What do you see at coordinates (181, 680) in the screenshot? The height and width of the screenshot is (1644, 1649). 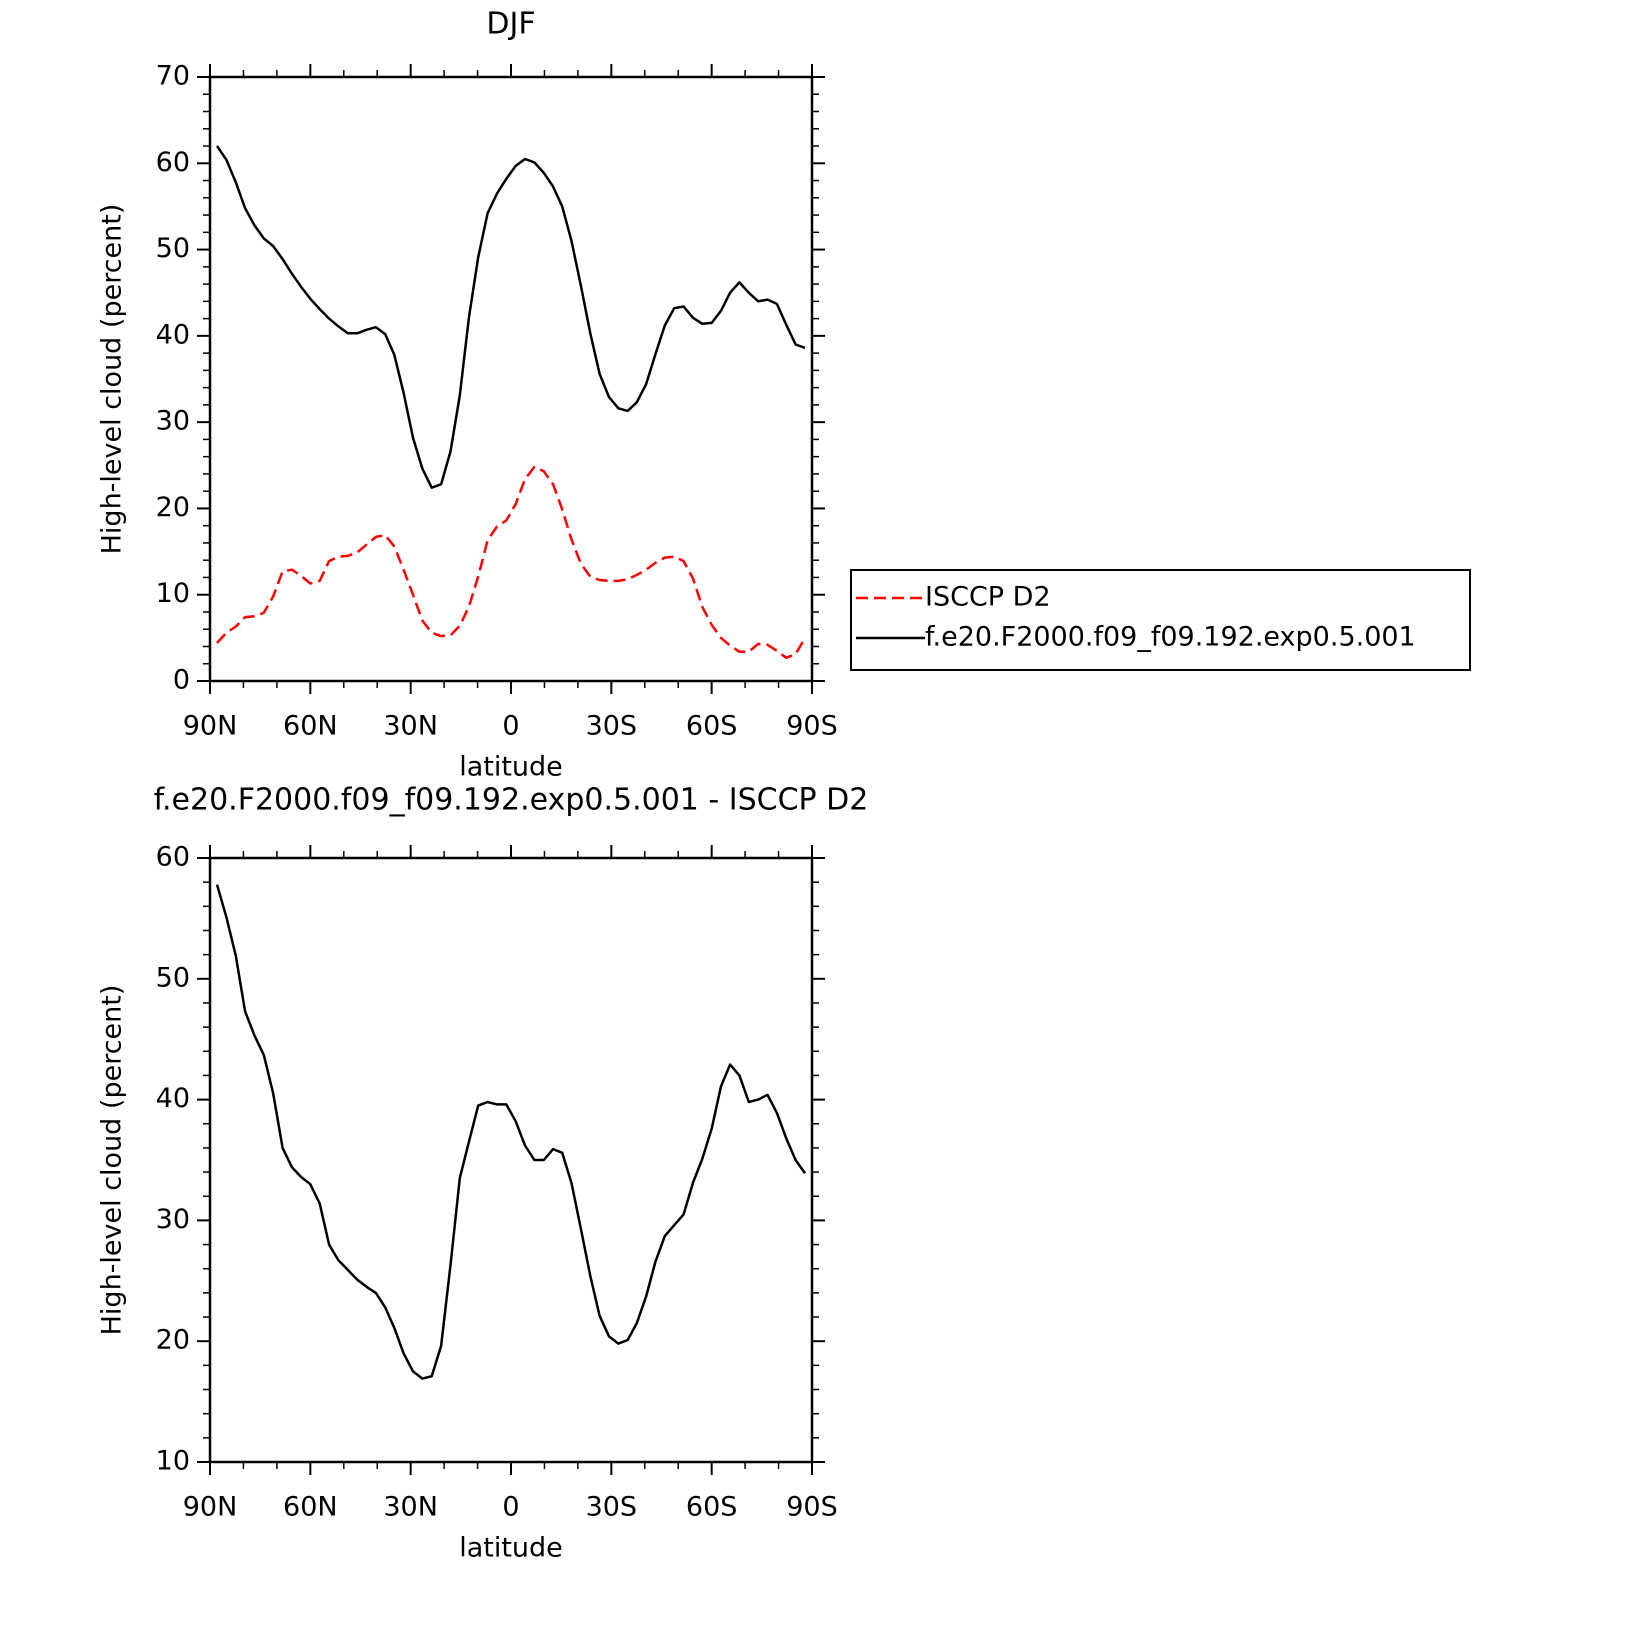 I see `y-tick-label: 0` at bounding box center [181, 680].